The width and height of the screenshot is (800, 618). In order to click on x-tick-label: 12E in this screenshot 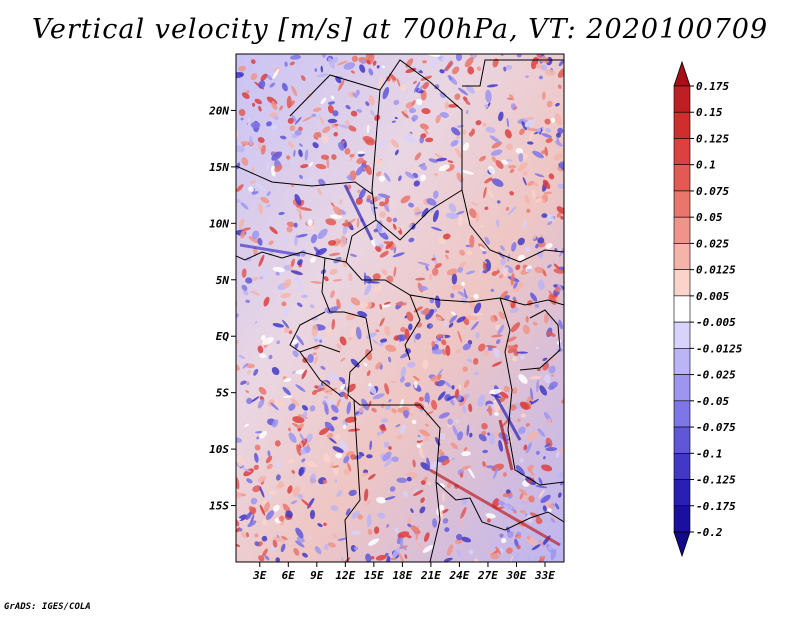, I will do `click(345, 575)`.